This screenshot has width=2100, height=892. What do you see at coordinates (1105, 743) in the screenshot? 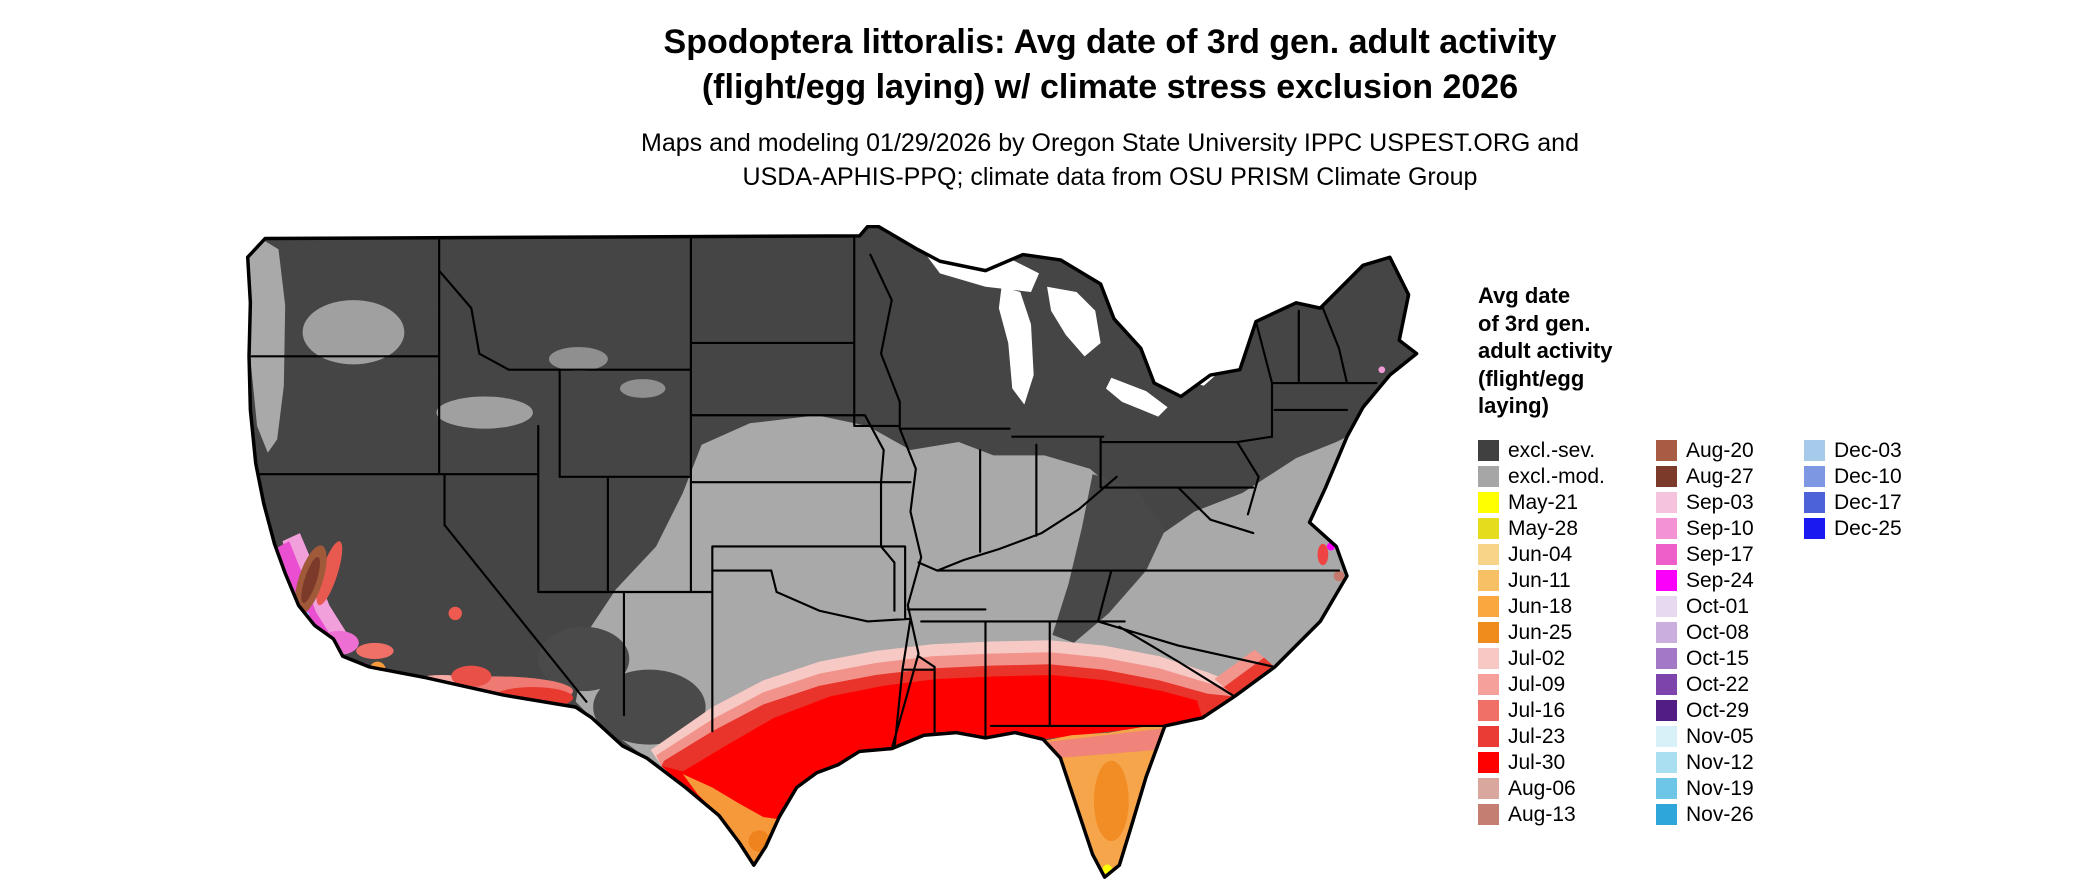
I see `region-north-florida-pink` at bounding box center [1105, 743].